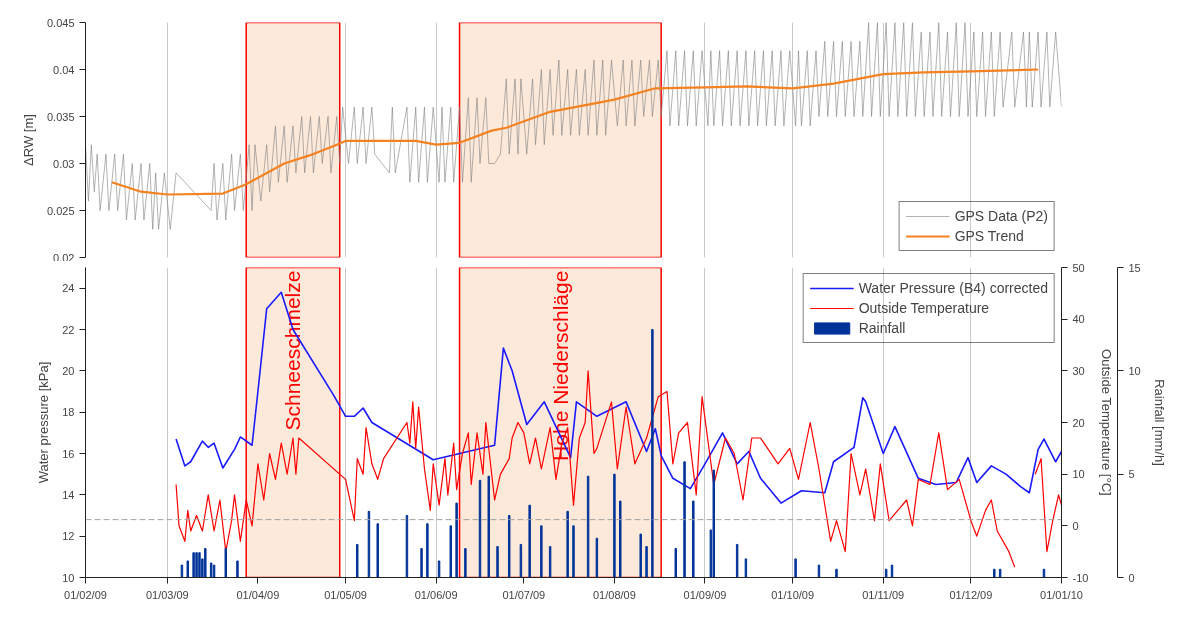 Image resolution: width=1201 pixels, height=619 pixels. What do you see at coordinates (1001, 216) in the screenshot?
I see `legend-label: GPS Data (P2)` at bounding box center [1001, 216].